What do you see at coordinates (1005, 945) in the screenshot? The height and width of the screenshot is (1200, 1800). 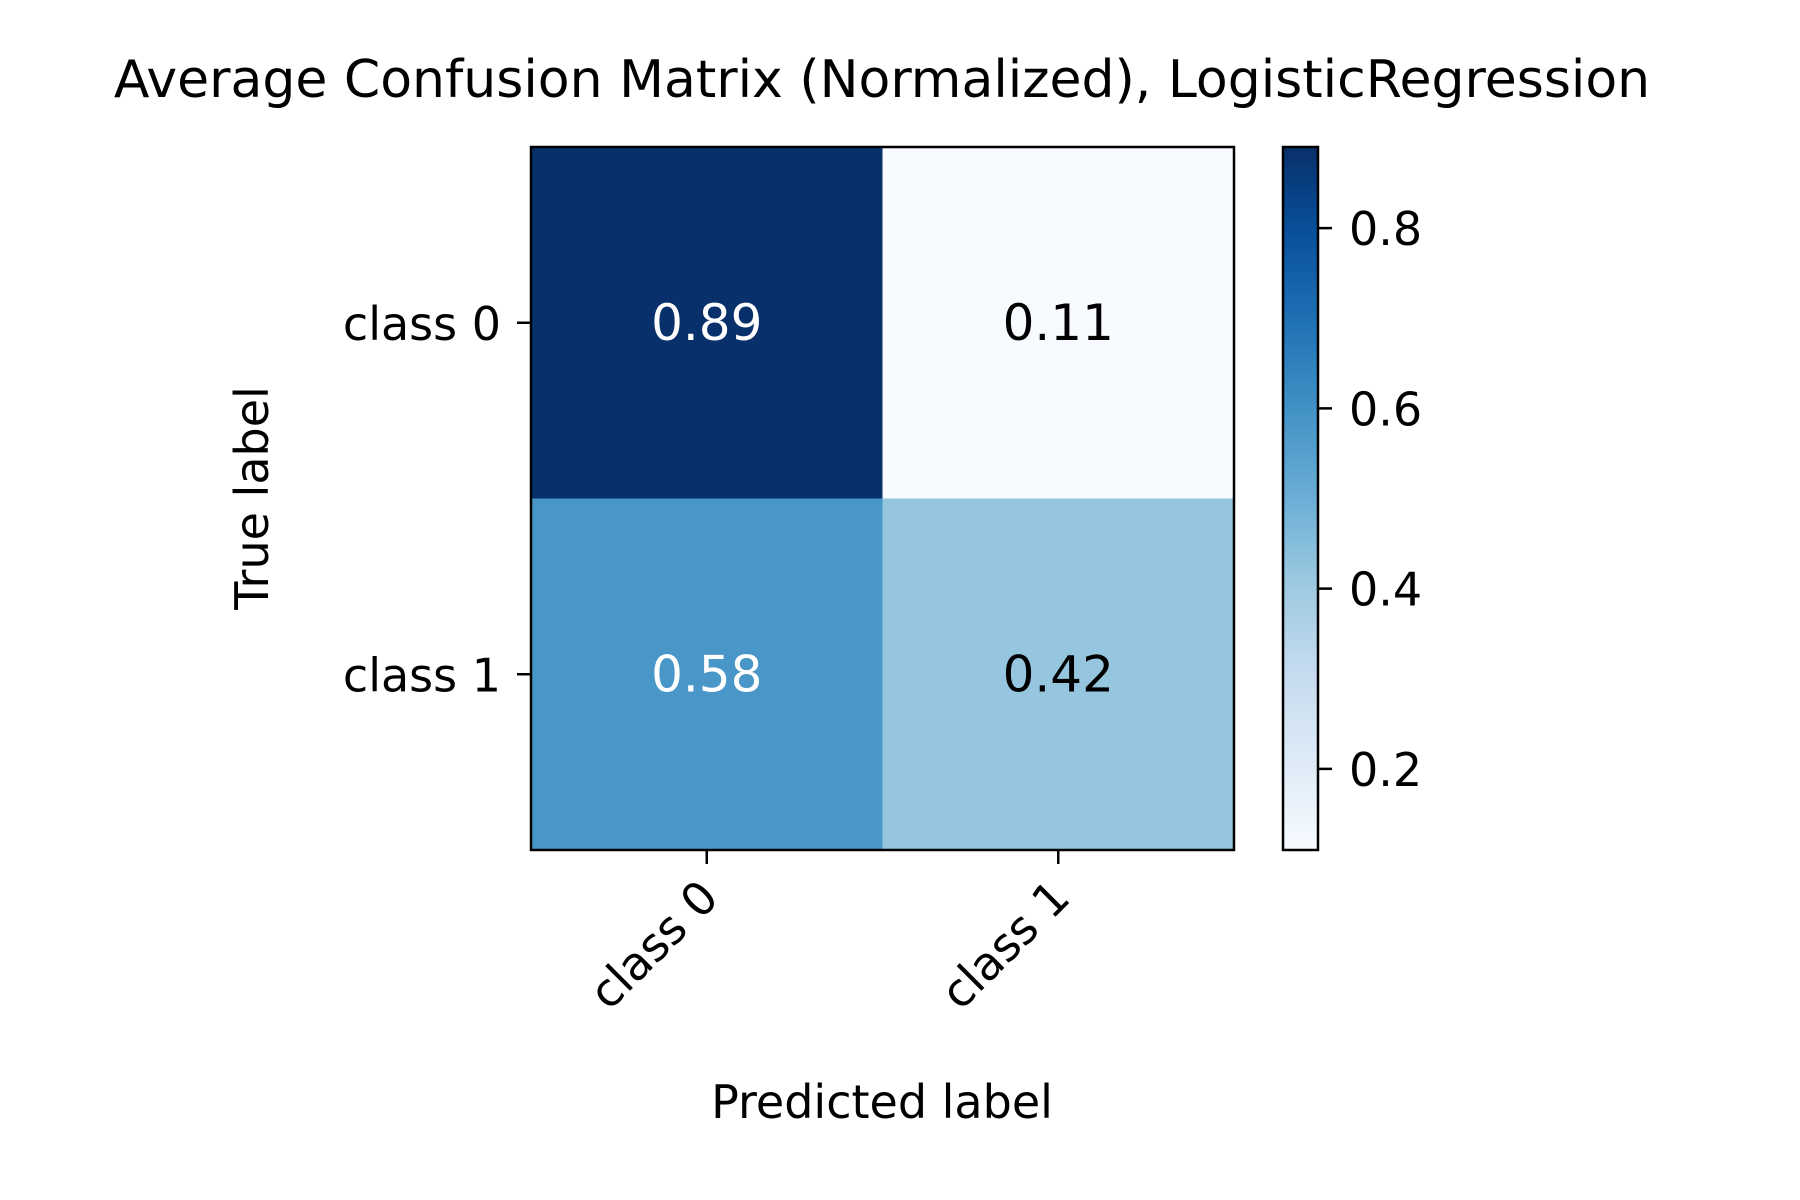 I see `x-tick-label: class 1` at bounding box center [1005, 945].